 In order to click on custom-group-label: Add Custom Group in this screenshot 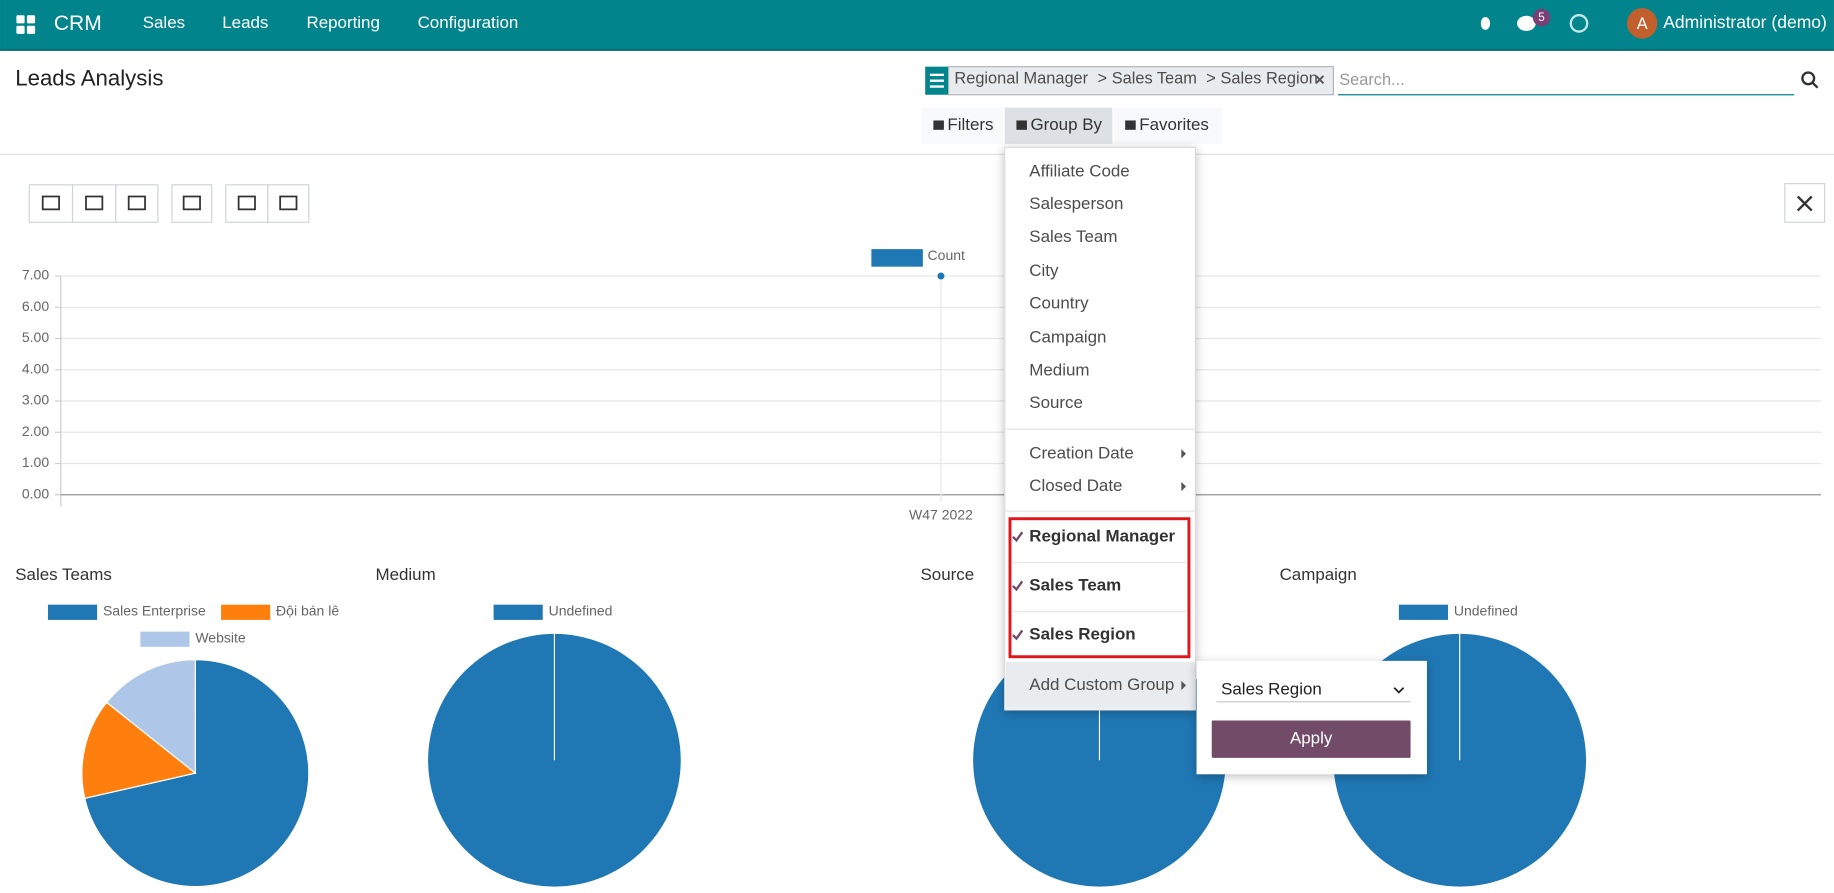, I will do `click(1101, 684)`.